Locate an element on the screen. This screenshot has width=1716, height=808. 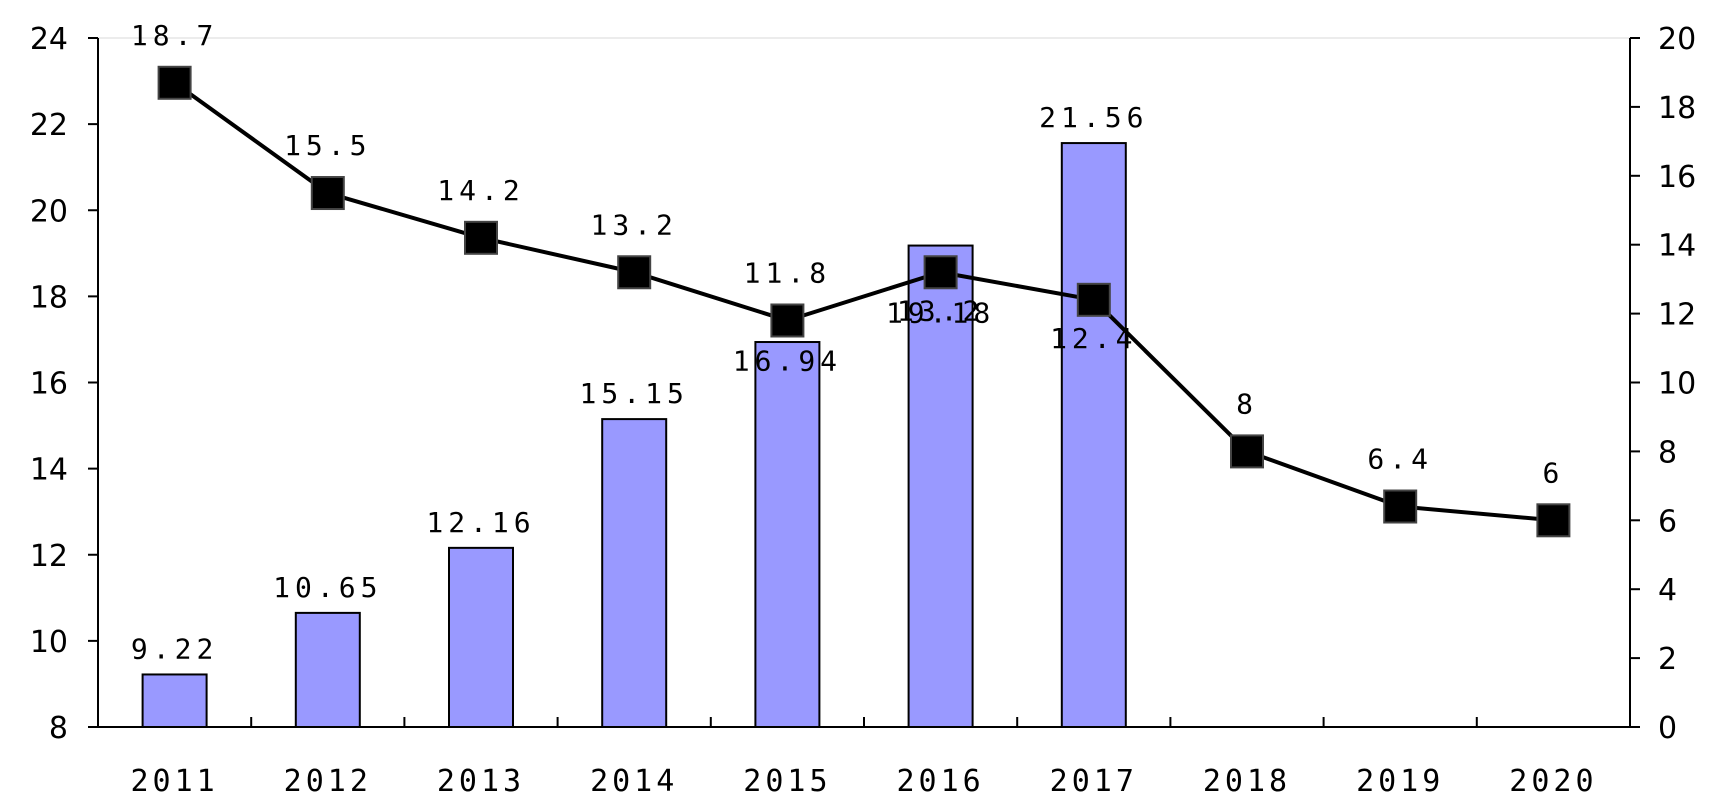
line-data-label: 18.7 is located at coordinates (174, 35).